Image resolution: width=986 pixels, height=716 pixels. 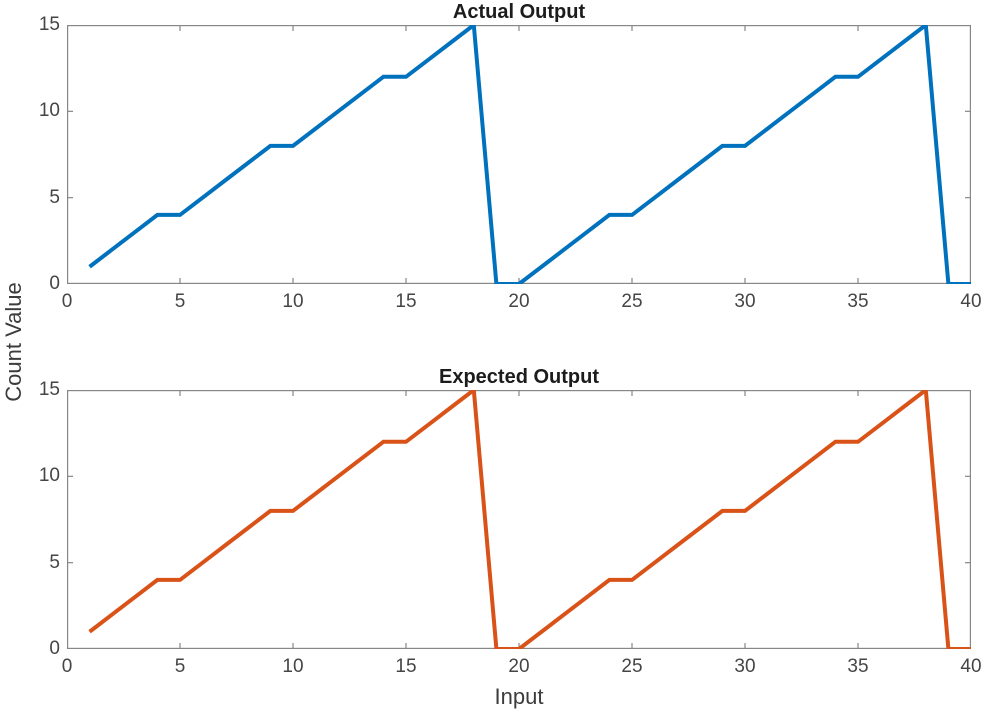 What do you see at coordinates (13, 342) in the screenshot?
I see `y-axis-label: Count Value` at bounding box center [13, 342].